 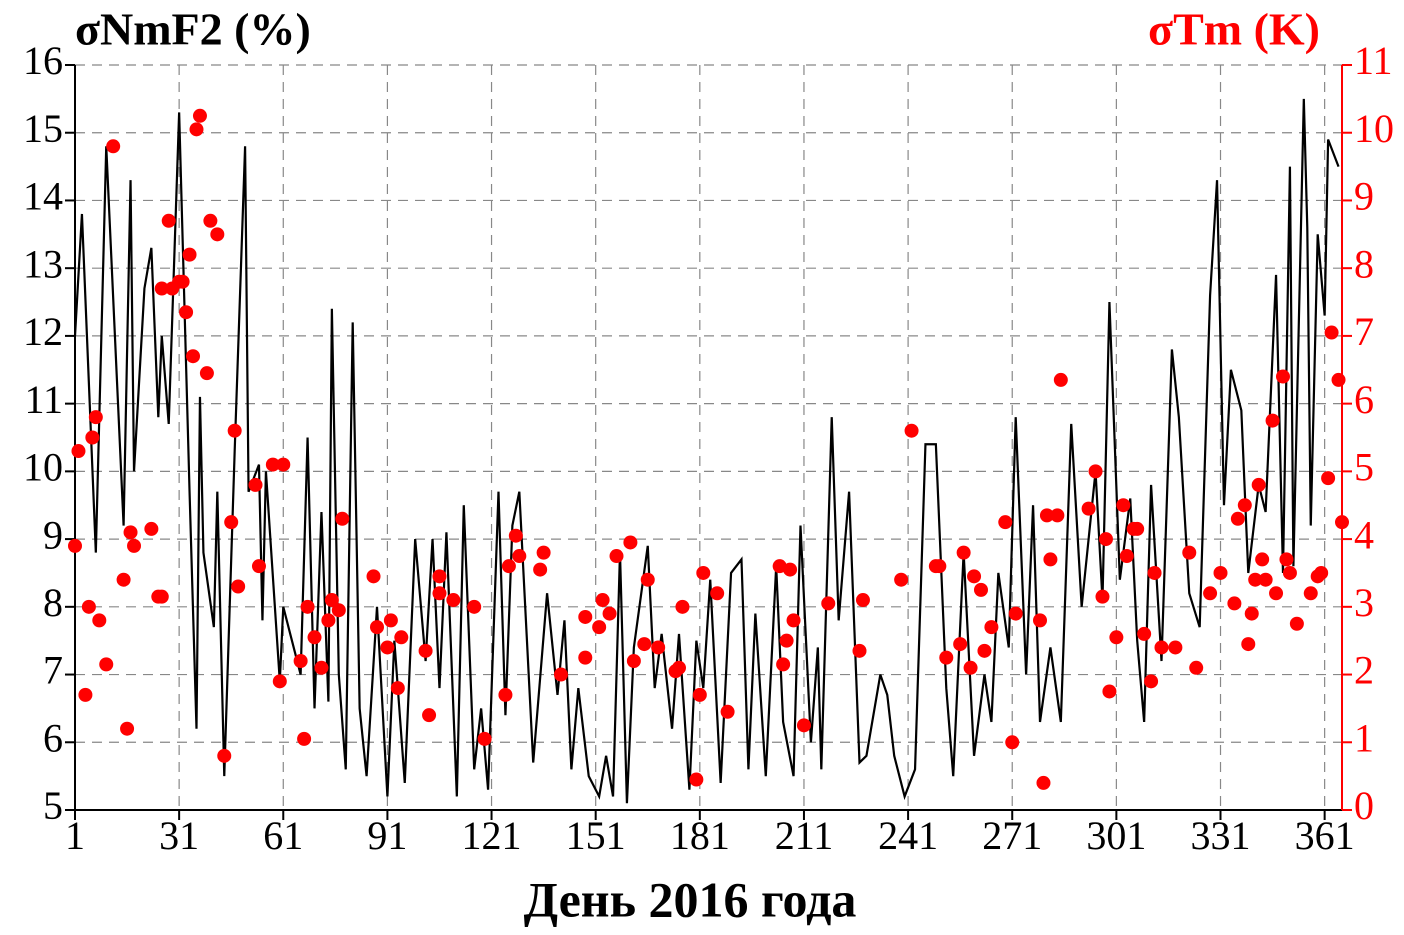 I want to click on x-tick-label: 331, so click(x=1221, y=835).